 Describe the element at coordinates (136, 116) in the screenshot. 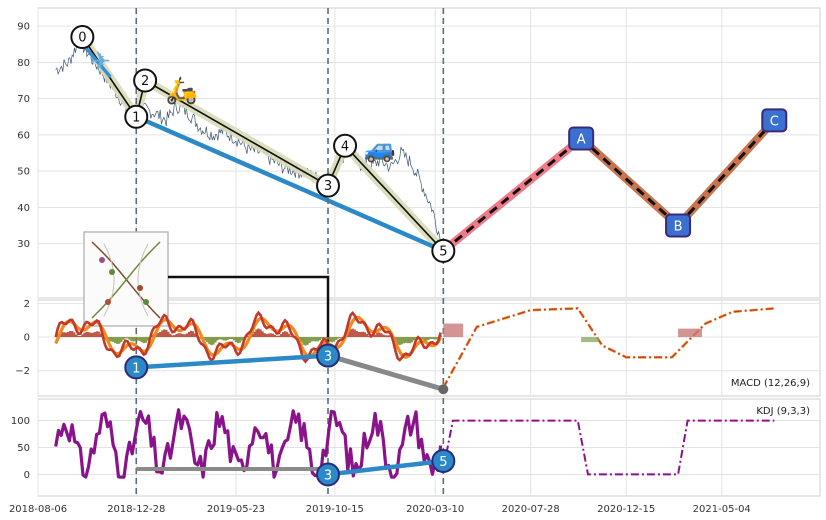

I see `wave-point-marker` at that location.